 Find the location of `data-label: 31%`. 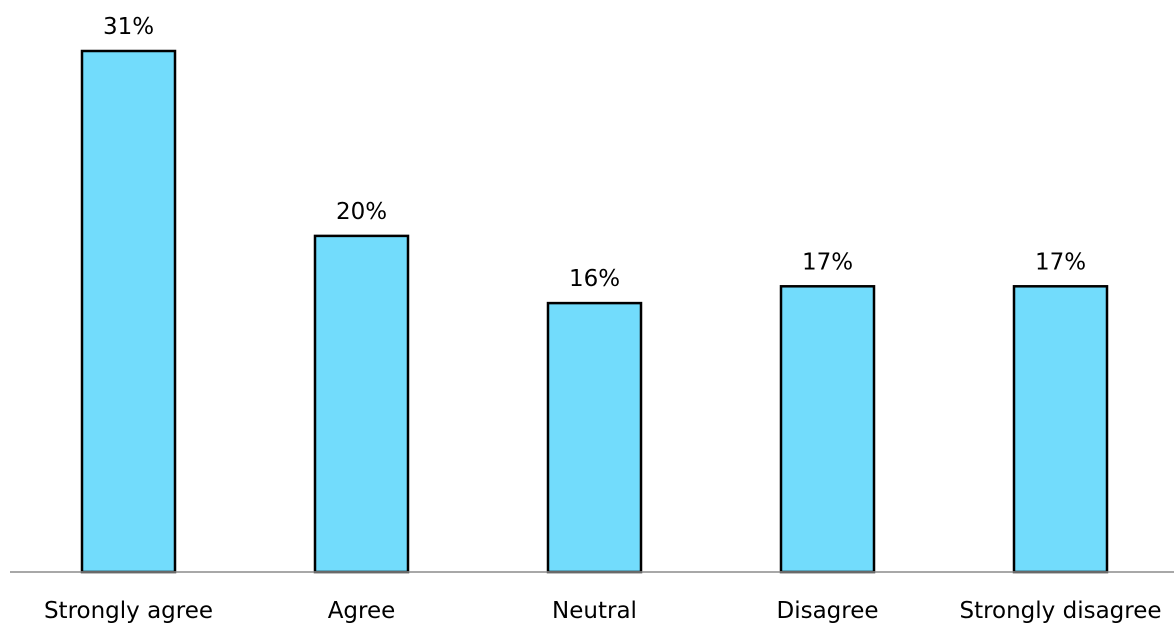

data-label: 31% is located at coordinates (128, 27).